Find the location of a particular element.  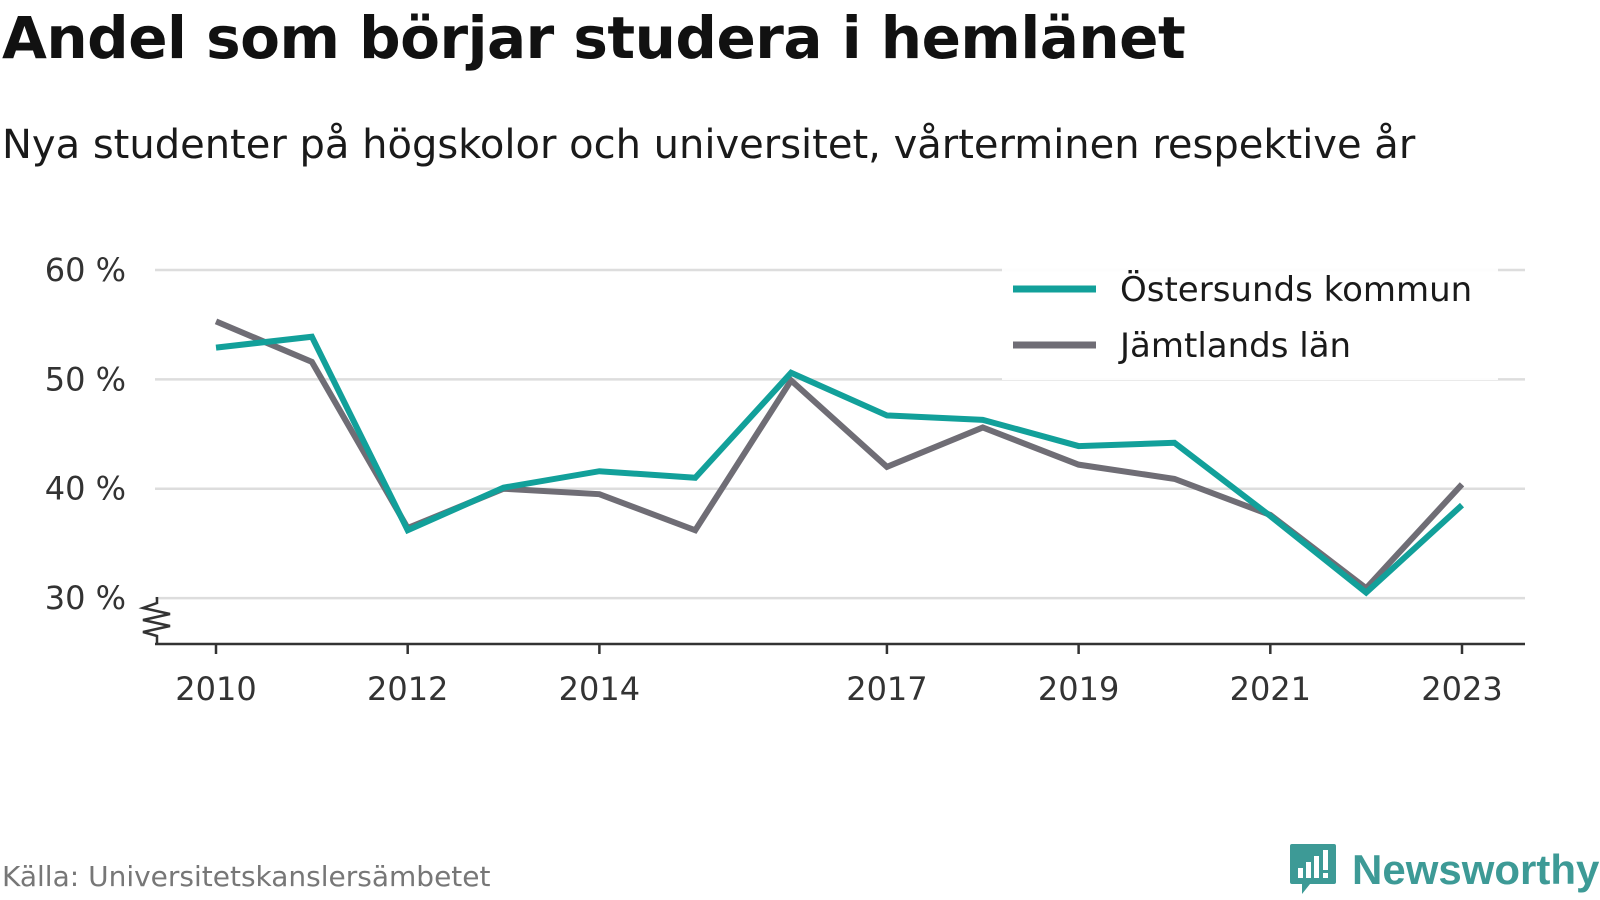

chart-title: Andel som börjar studera i hemlänet is located at coordinates (594, 38).